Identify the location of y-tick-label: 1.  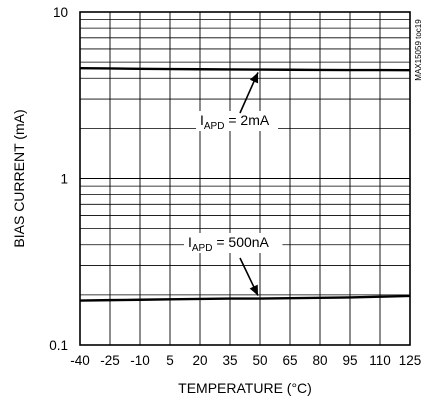
(64, 179).